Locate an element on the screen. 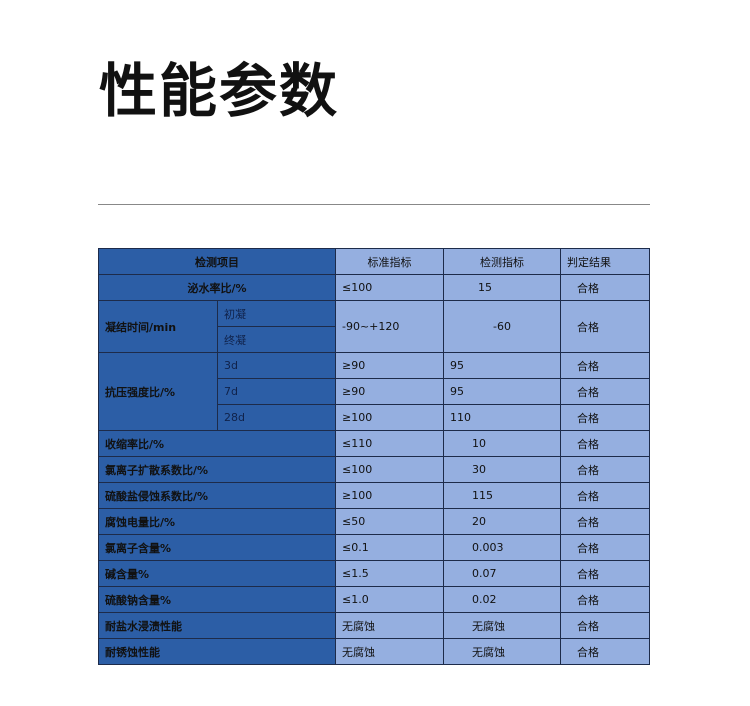  standard-value: ≤0.1 is located at coordinates (389, 547).